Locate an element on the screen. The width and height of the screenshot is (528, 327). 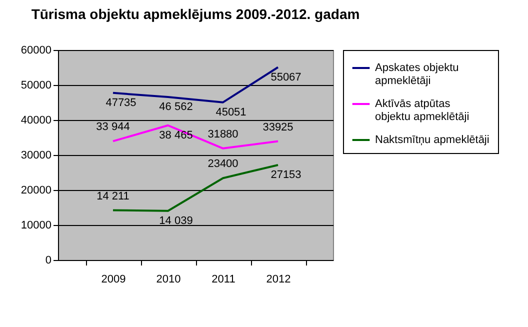
y-tick-label: 50000 is located at coordinates (36, 86).